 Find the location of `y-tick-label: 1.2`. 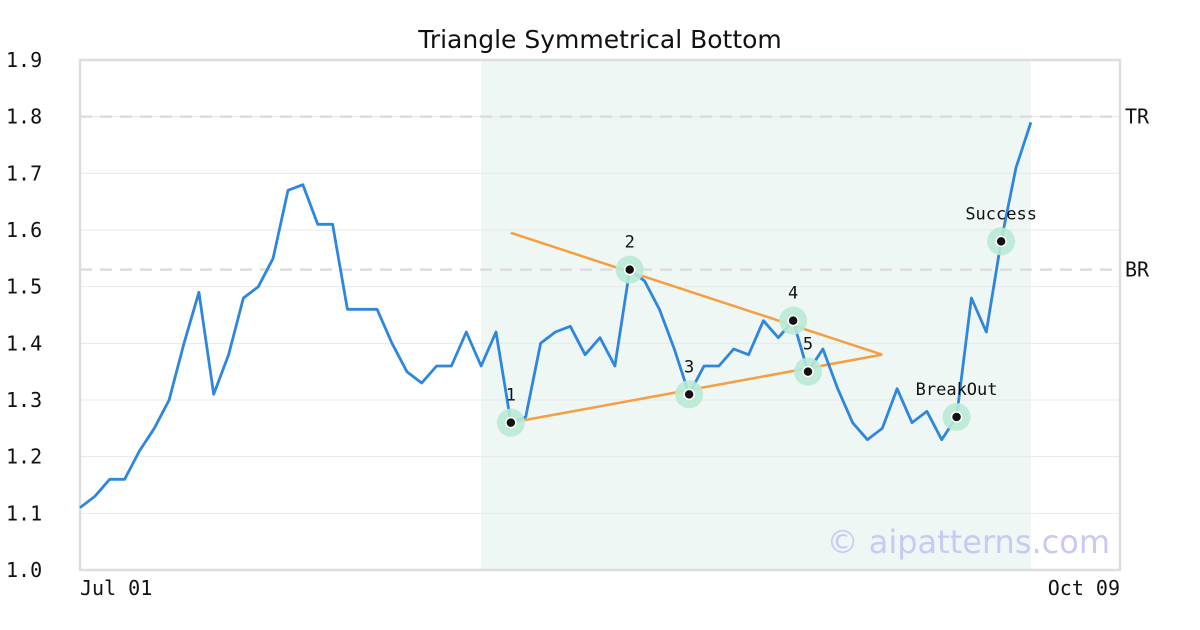

y-tick-label: 1.2 is located at coordinates (24, 457).